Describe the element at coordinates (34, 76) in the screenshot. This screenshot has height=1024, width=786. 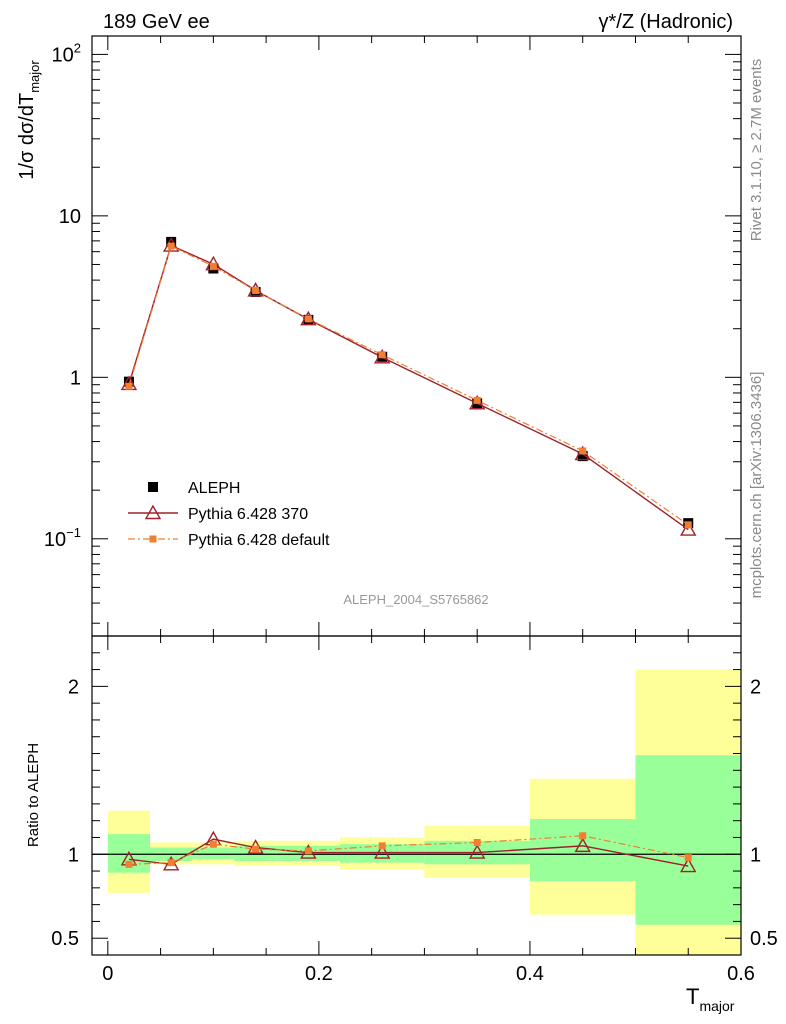
I see `main-y-label-sub: major` at that location.